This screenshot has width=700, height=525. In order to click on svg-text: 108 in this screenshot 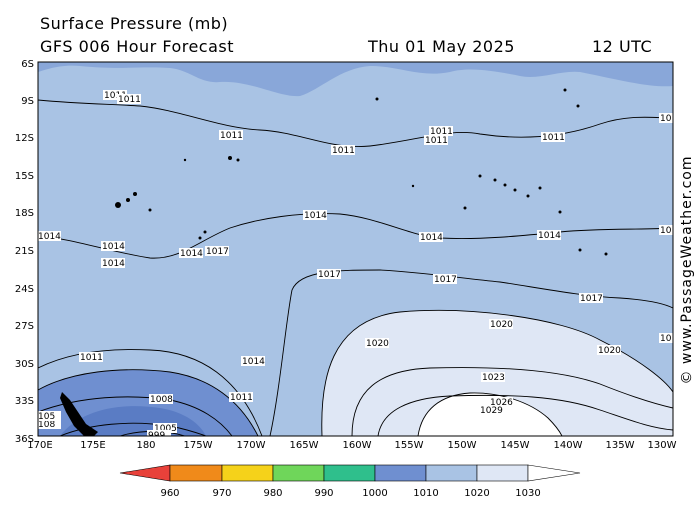, I will do `click(46, 425)`.